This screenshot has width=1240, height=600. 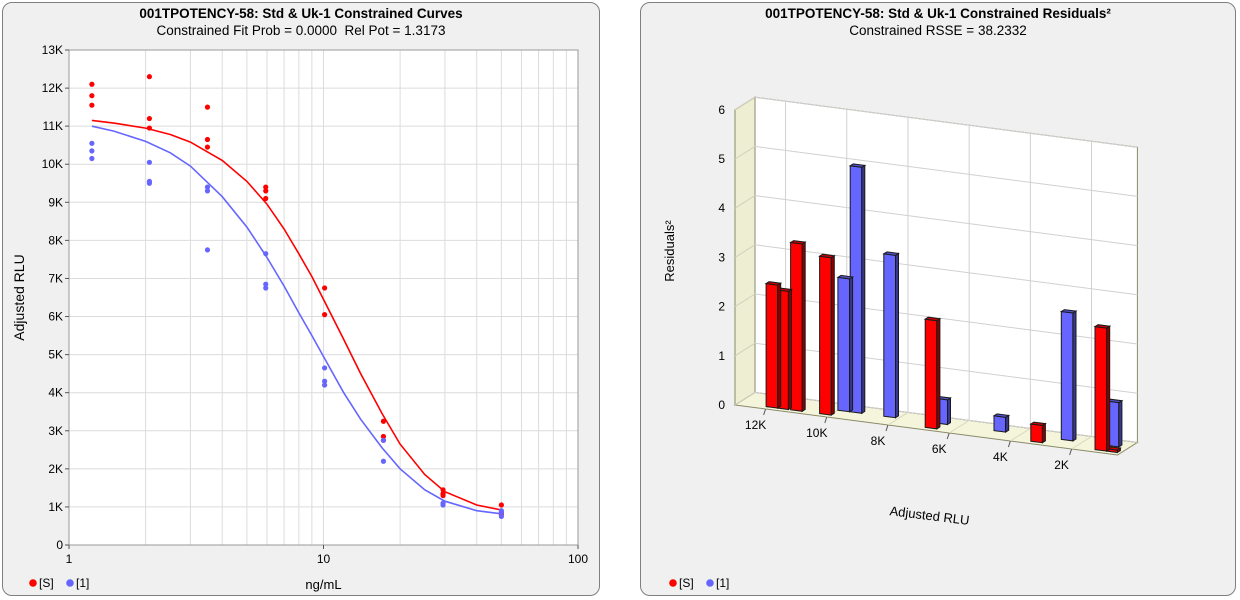 I want to click on y-tick-label: 12K, so click(x=52, y=88).